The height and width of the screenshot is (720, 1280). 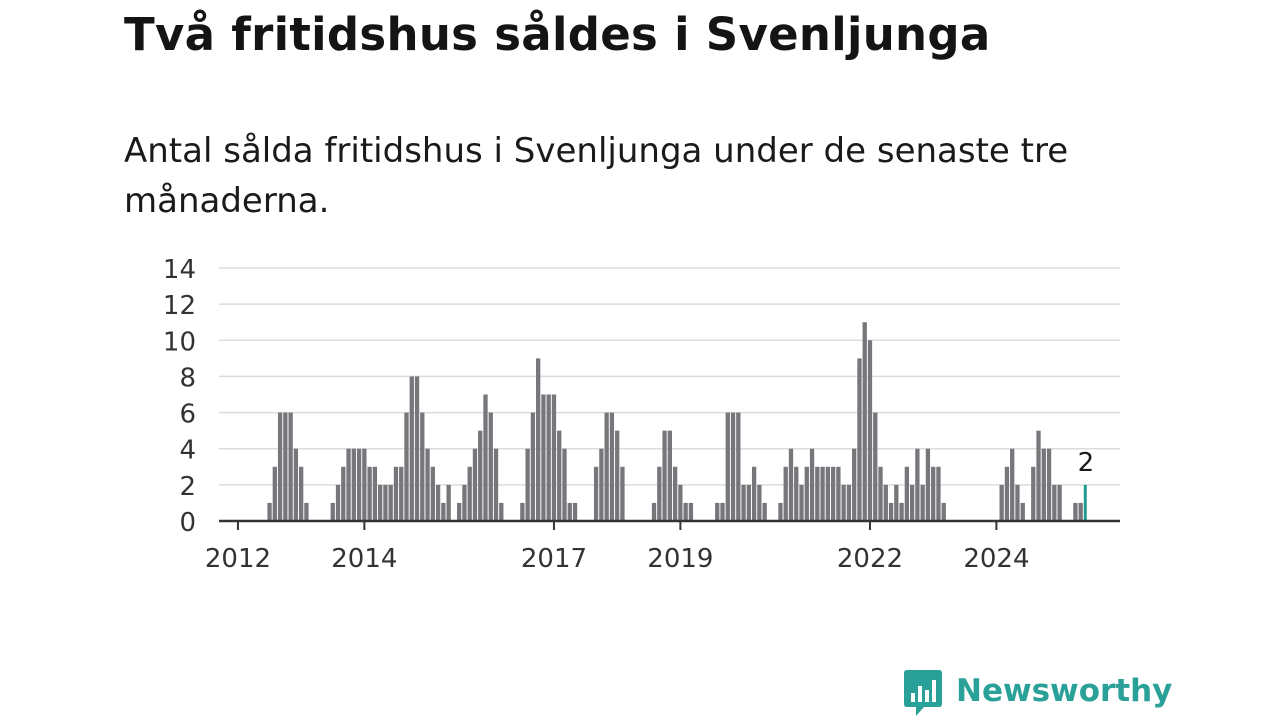 I want to click on brand-name: Newsworthy, so click(x=1064, y=691).